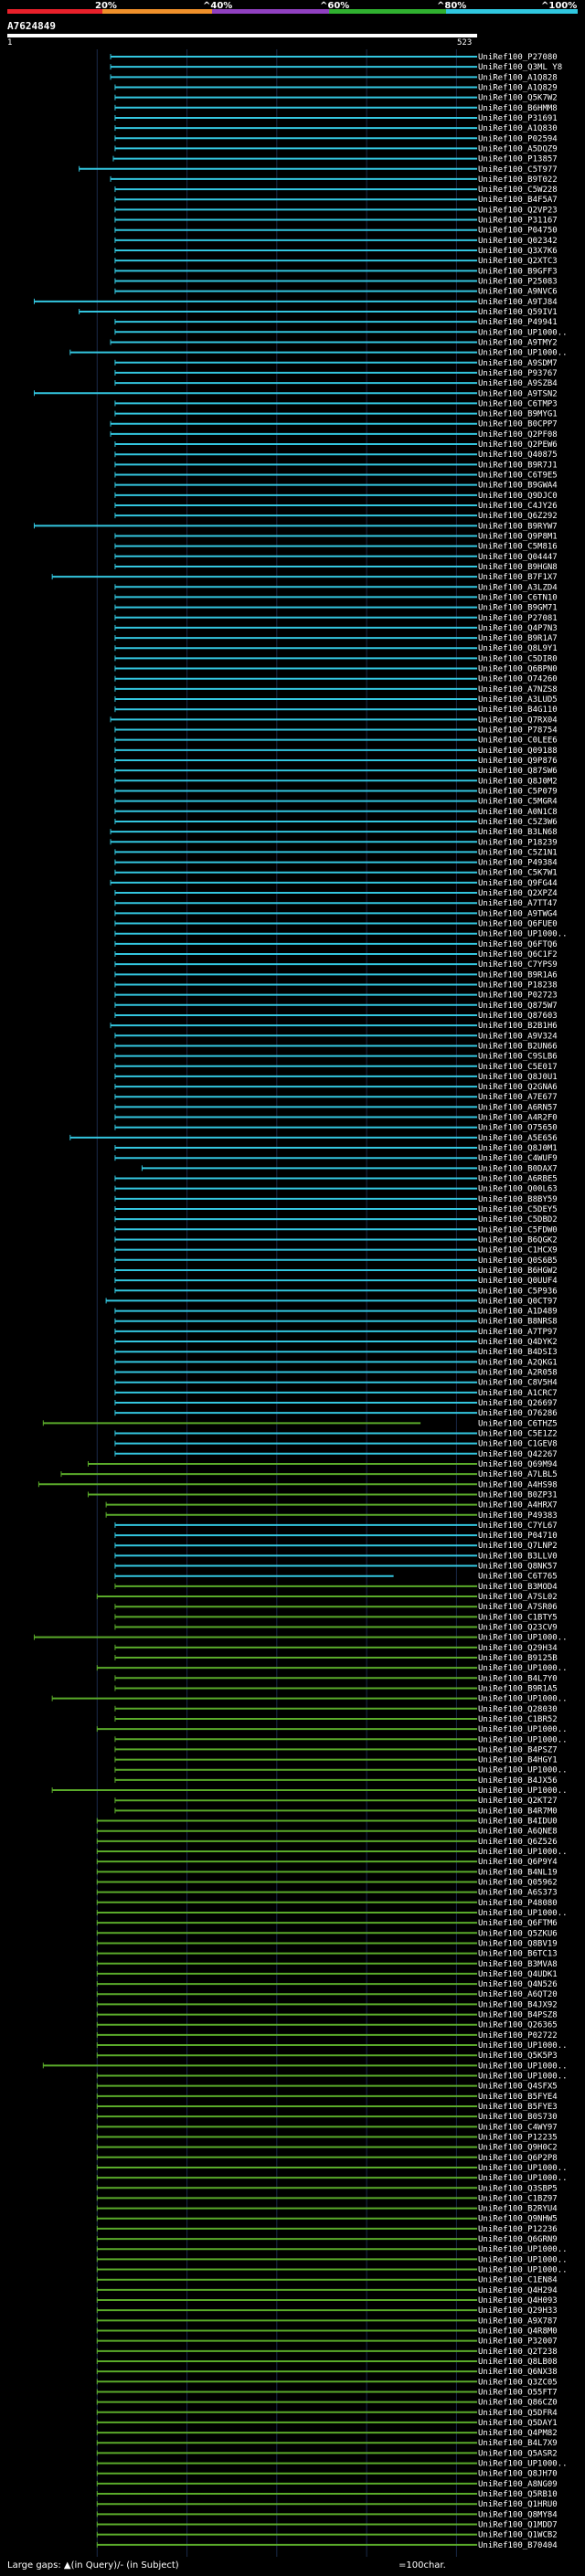  I want to click on hit-row: UniRef100_Q2PF08, so click(334, 435).